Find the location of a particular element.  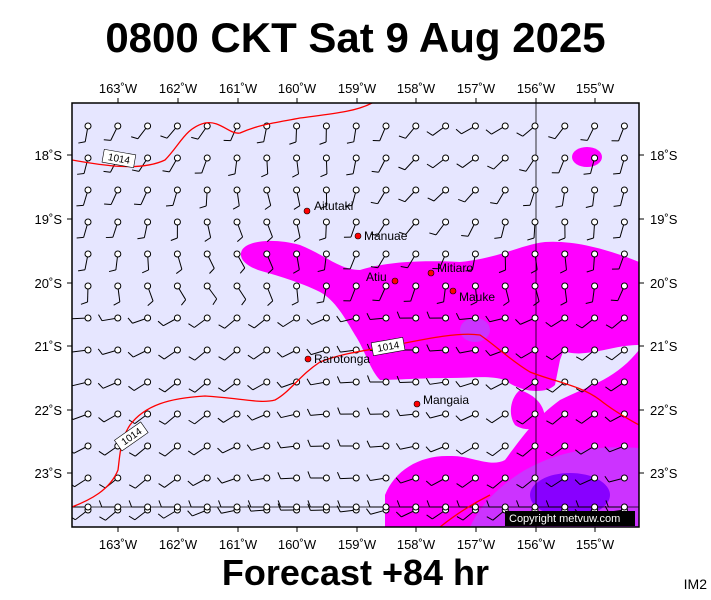

rain-heavy-core is located at coordinates (570, 495).